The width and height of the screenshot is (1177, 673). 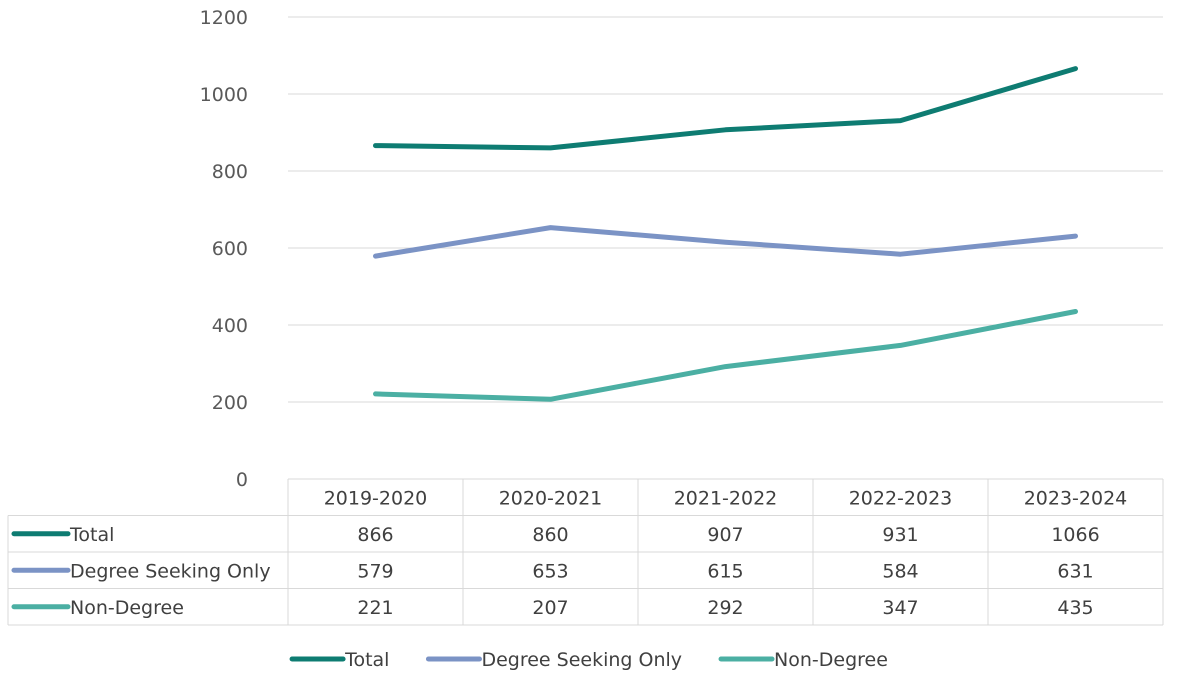 I want to click on table-value-cell: 931, so click(x=900, y=535).